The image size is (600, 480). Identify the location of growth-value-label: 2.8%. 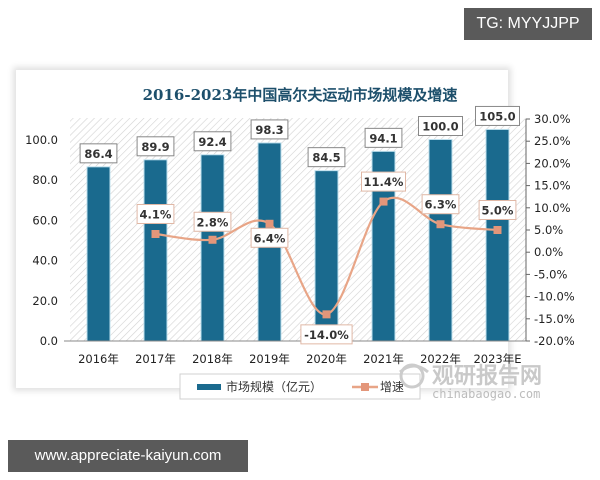
(213, 222).